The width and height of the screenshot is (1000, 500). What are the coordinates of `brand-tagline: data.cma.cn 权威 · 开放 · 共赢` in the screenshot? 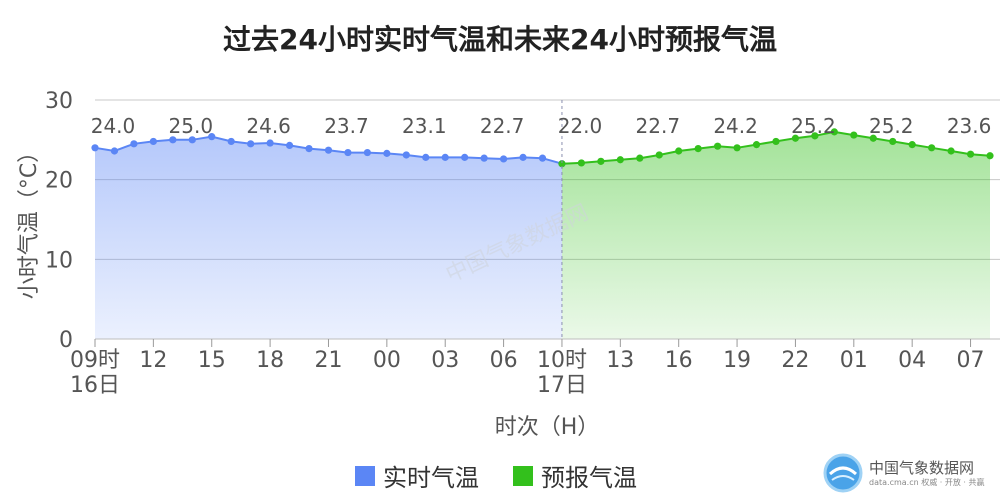 It's located at (927, 482).